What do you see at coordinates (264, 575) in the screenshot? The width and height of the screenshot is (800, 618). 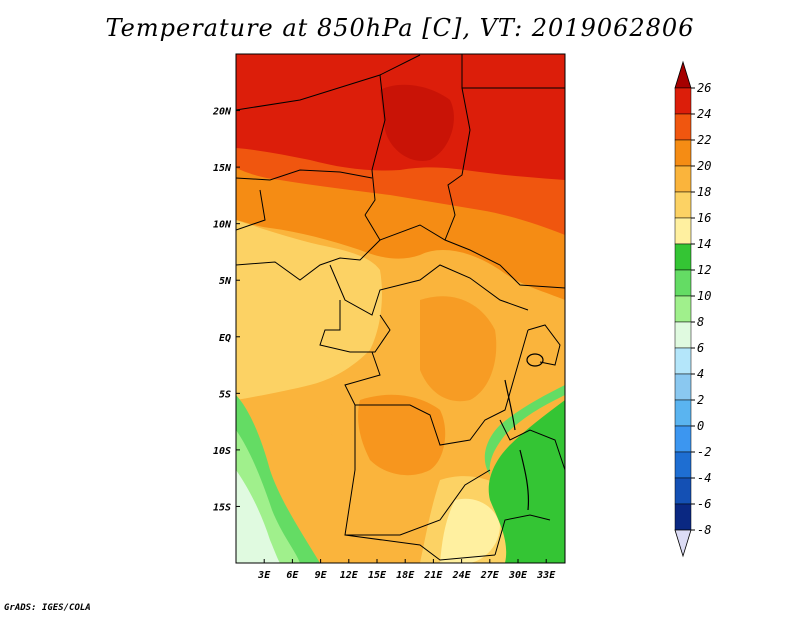 I see `lon-tick-label: 3E` at bounding box center [264, 575].